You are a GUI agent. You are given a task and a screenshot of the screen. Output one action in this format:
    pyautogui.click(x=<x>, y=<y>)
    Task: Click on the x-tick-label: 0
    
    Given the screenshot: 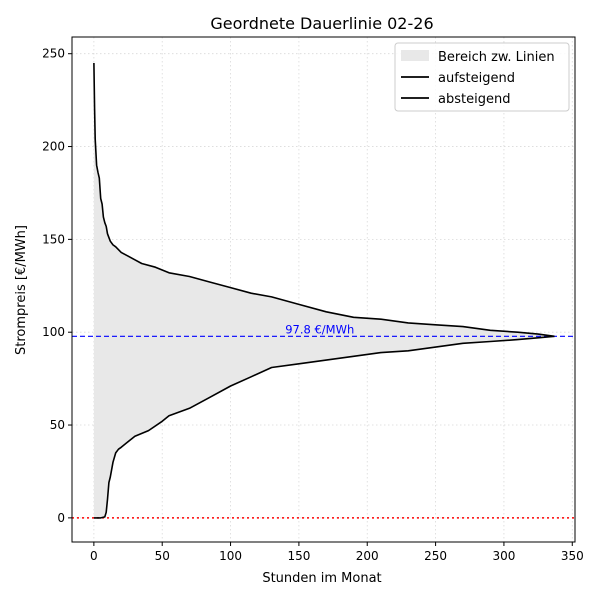 What is the action you would take?
    pyautogui.click(x=94, y=556)
    